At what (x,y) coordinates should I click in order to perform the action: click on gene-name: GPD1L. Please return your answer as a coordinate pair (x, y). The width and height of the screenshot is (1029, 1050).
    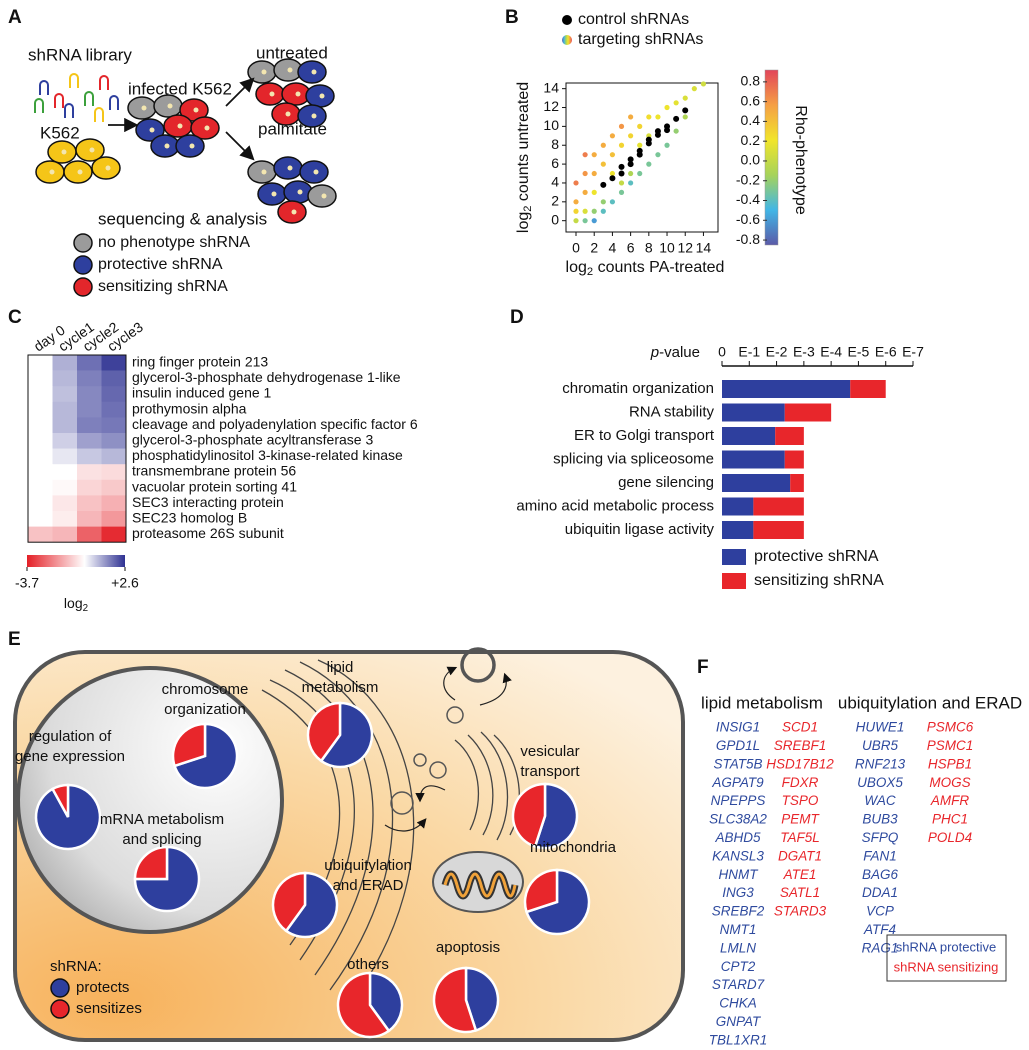
    Looking at the image, I should click on (738, 745).